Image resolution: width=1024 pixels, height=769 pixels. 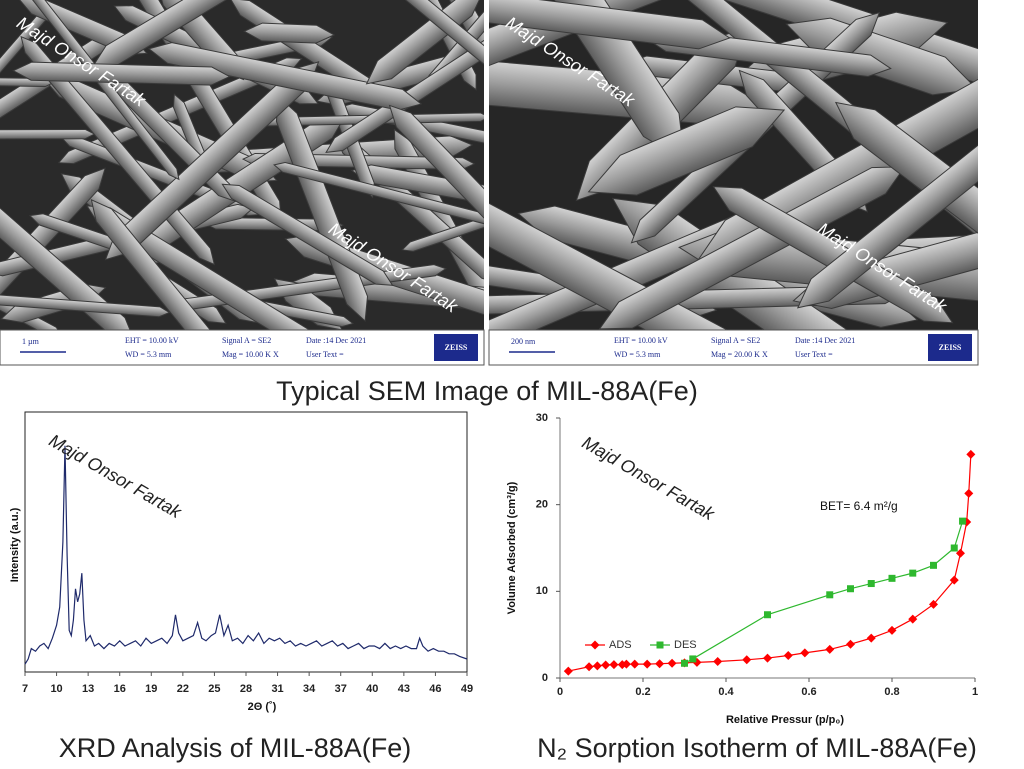 I want to click on x-axis-label: Relative Pressur (p/p₀), so click(x=785, y=720).